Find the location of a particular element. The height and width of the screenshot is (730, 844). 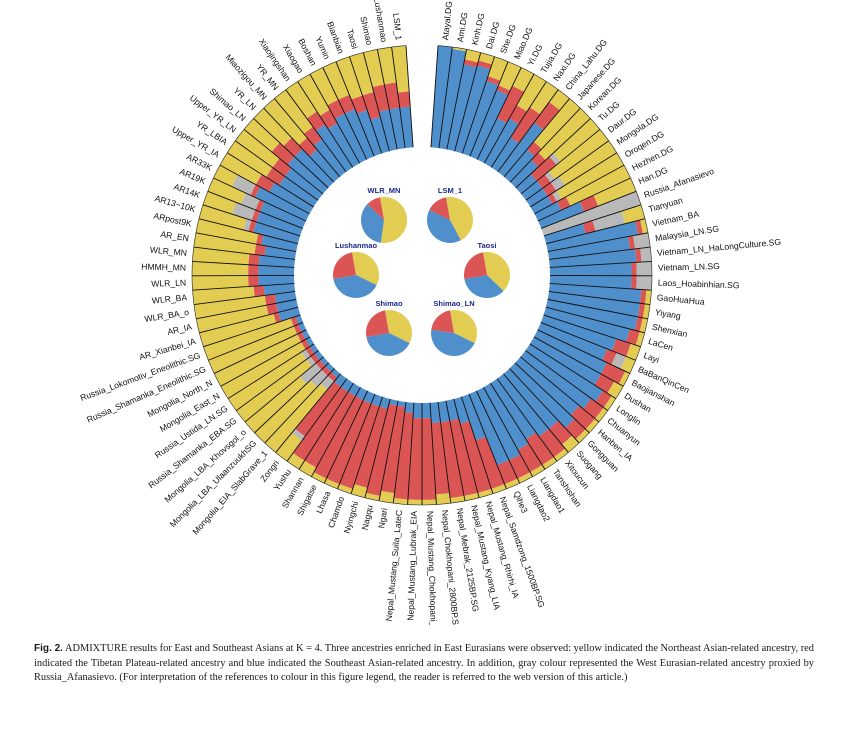

bar-segment-Suogang-b is located at coordinates (531, 398).